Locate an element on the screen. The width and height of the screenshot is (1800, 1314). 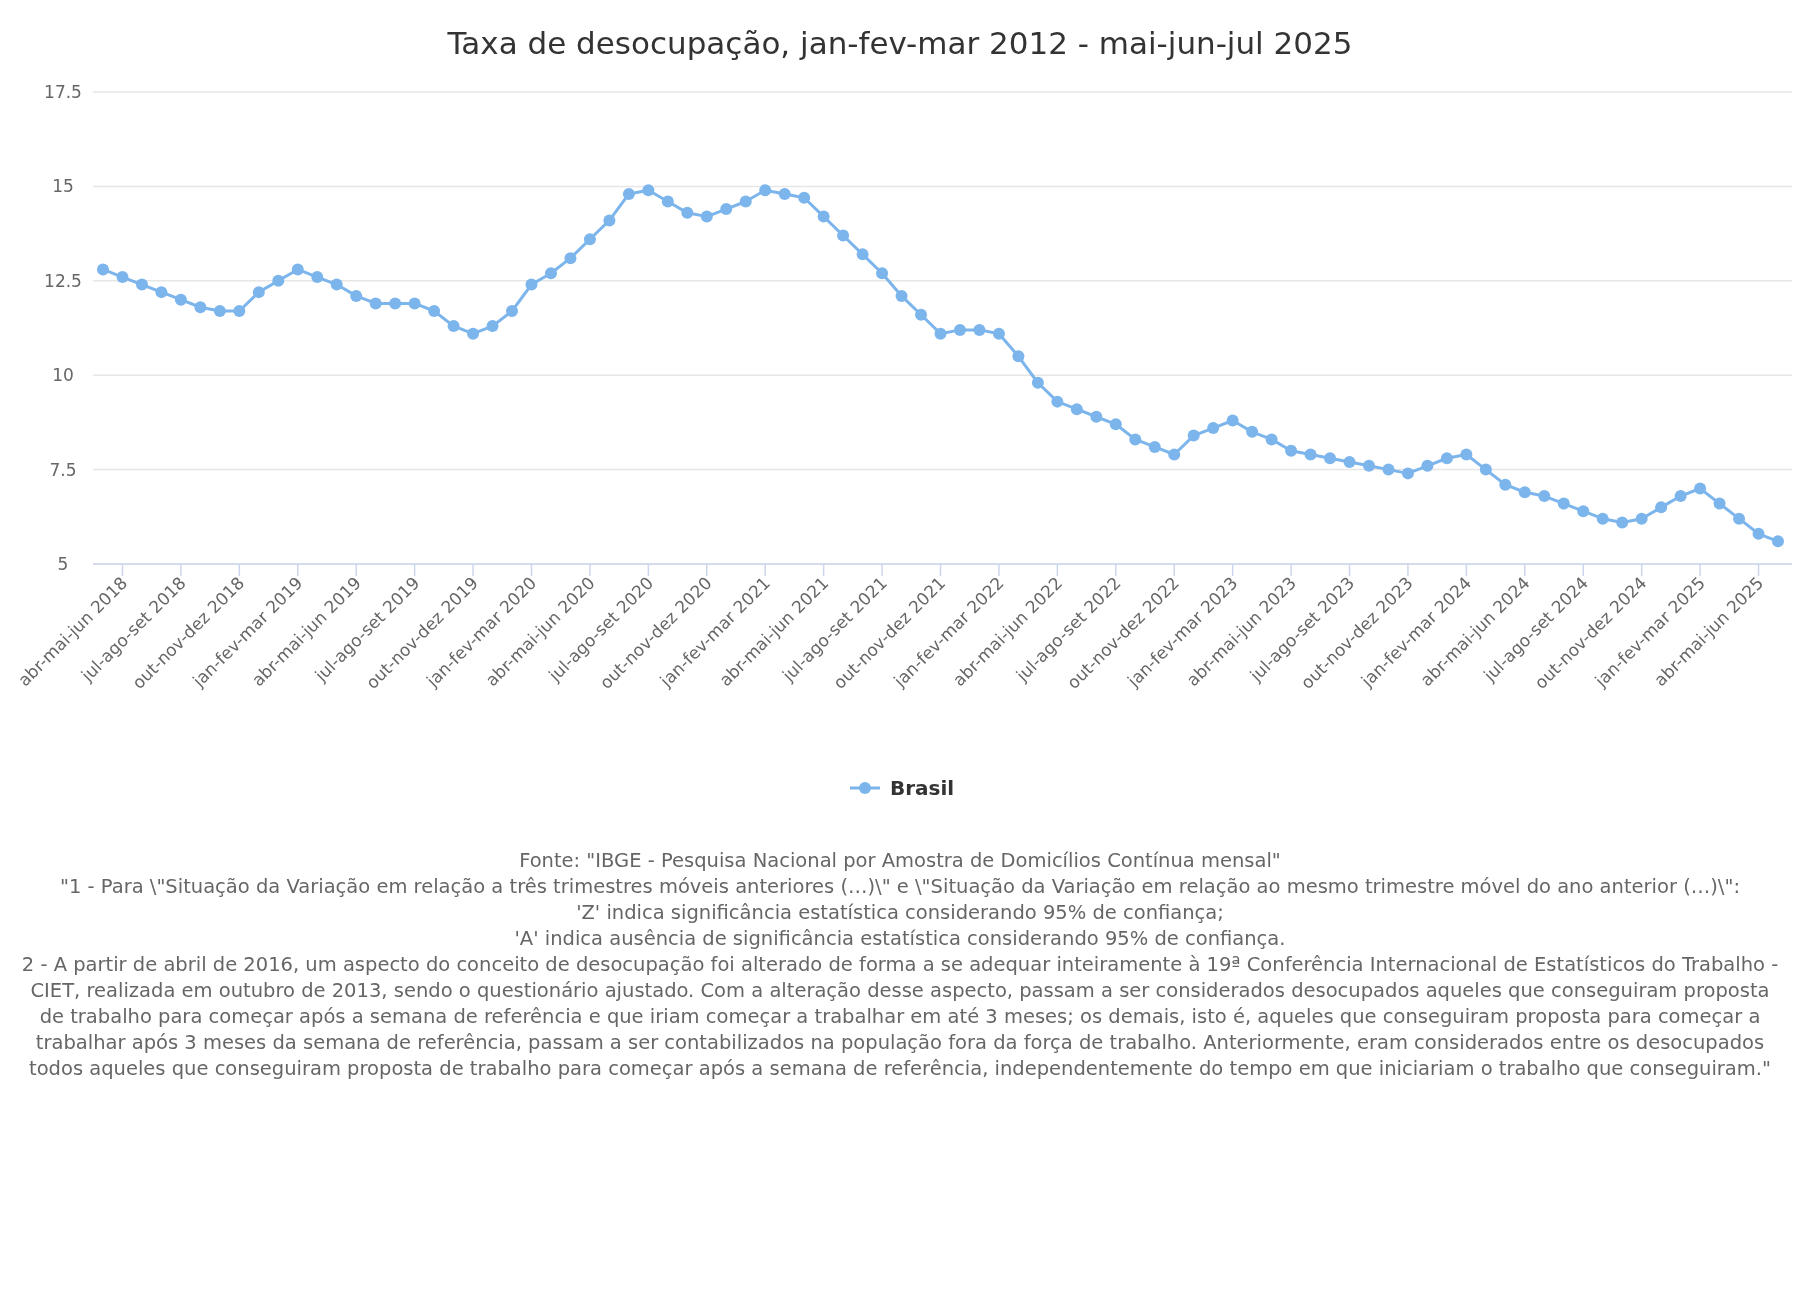
text: "1 - Para \"Situação da Variação em relação a três trimestres móveis anteriores (…)\" e \"Situação da Variação em relação ao mesmo trimestre móvel do ano anterior (…)\": is located at coordinates (900, 887).